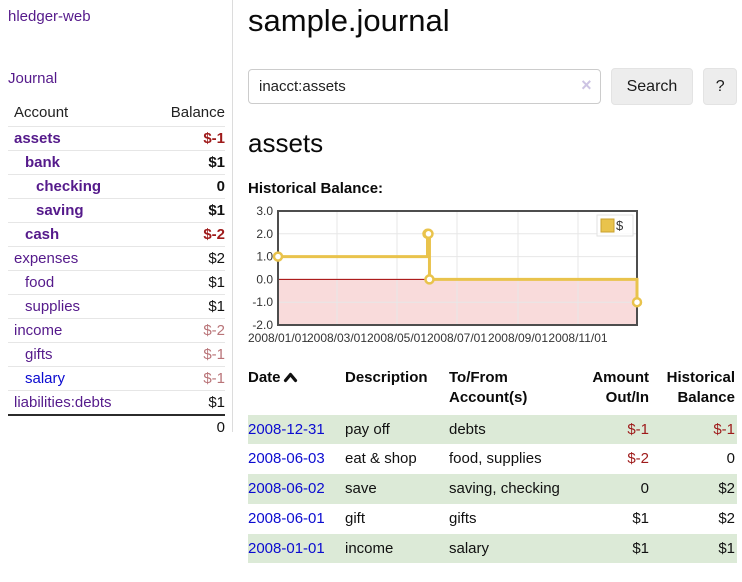  Describe the element at coordinates (367, 429) in the screenshot. I see `register-description: pay off` at that location.